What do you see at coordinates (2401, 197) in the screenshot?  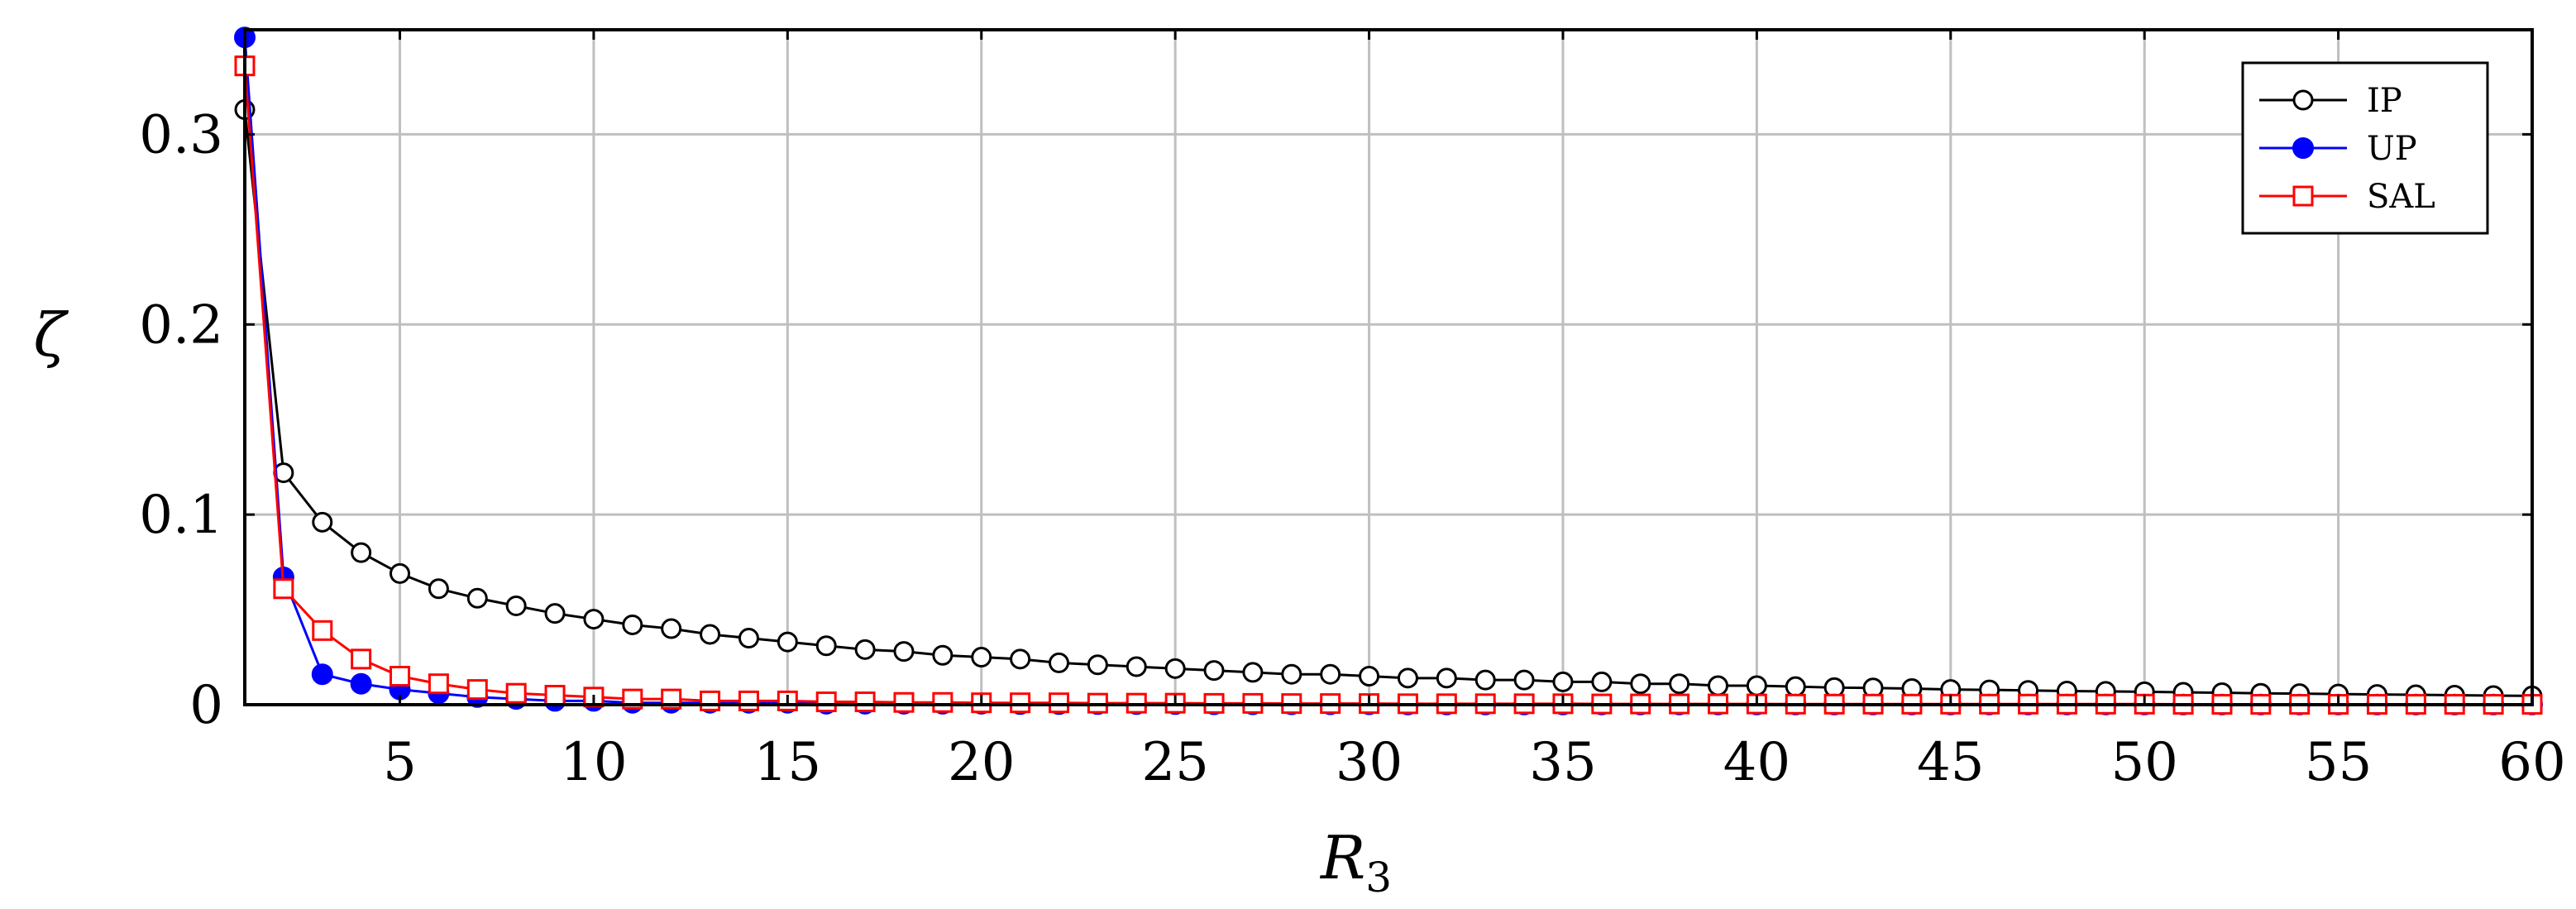 I see `legend-label: SAL` at bounding box center [2401, 197].